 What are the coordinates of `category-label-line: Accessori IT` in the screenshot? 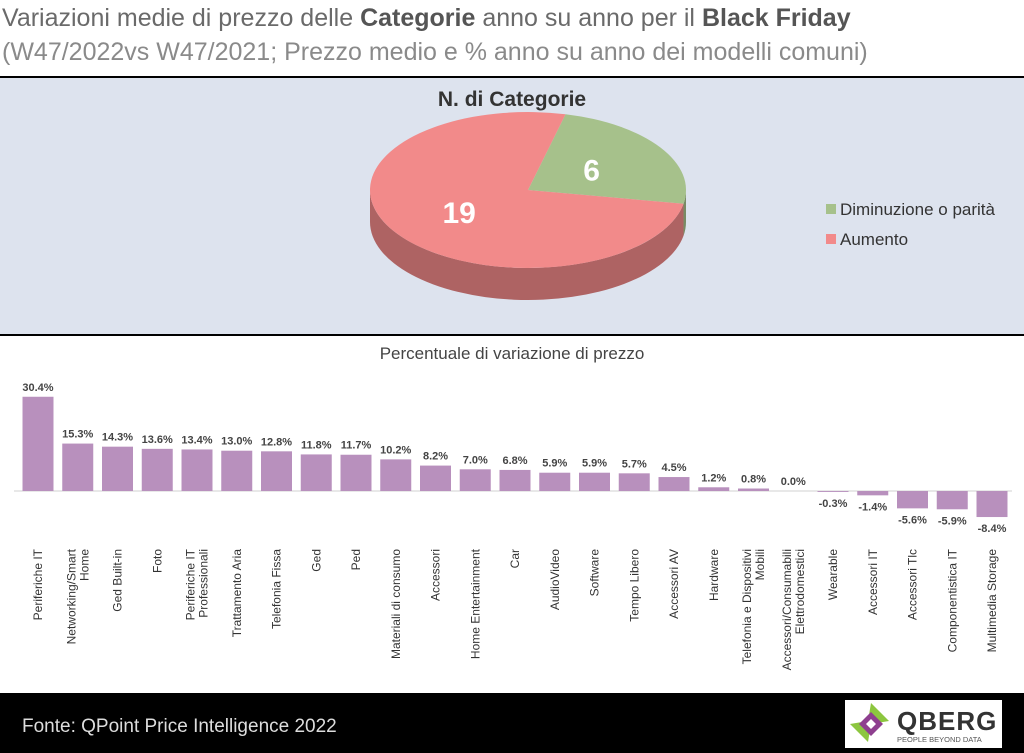 It's located at (873, 581).